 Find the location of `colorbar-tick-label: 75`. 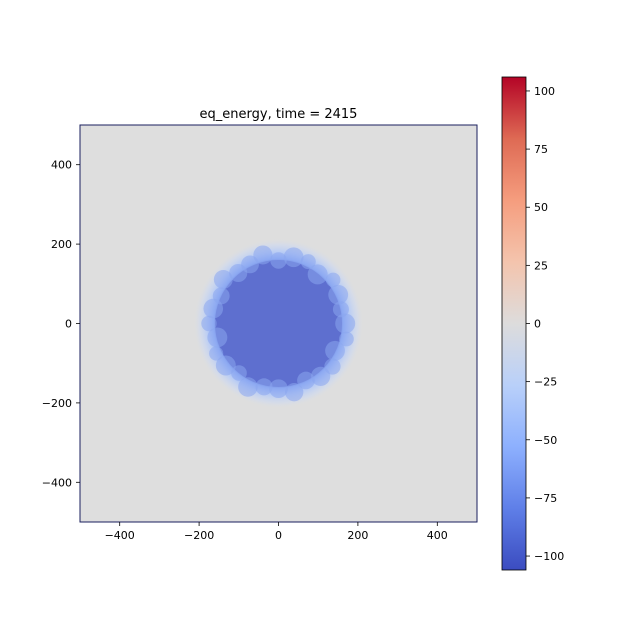

colorbar-tick-label: 75 is located at coordinates (541, 149).